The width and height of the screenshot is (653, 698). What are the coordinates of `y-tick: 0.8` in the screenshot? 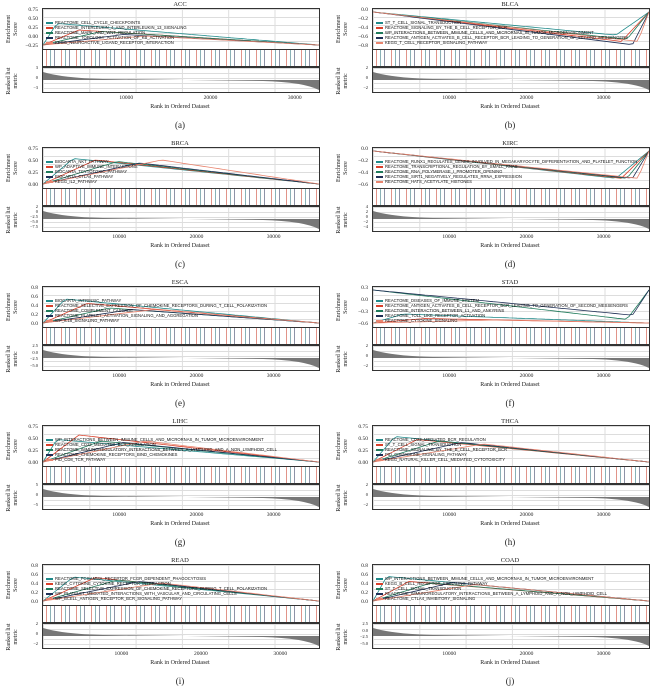 It's located at (34, 566).